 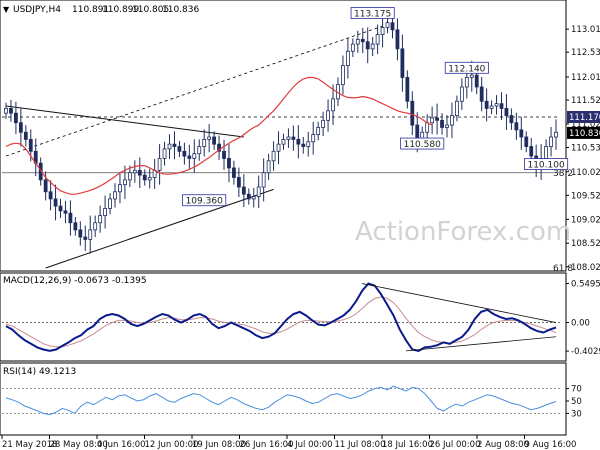 I want to click on time-tick-label: 18 Jul 16:00, so click(x=407, y=445).